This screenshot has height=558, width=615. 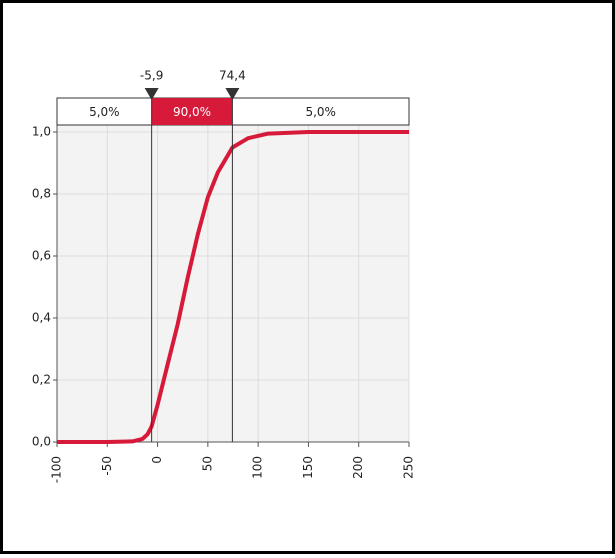 I want to click on band-highlight, so click(x=192, y=111).